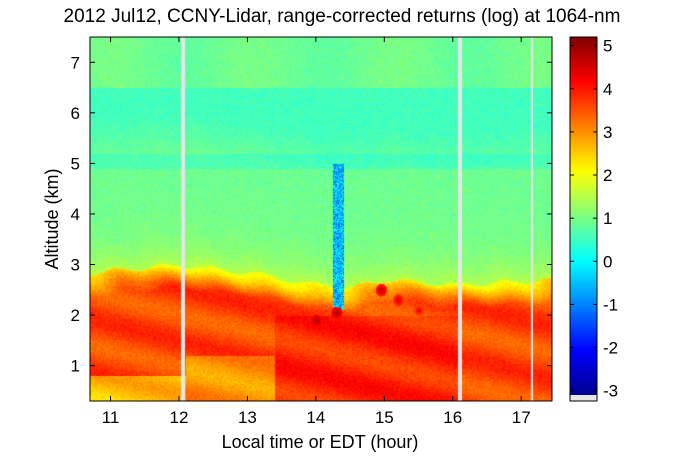 This screenshot has height=460, width=684. I want to click on colorbar-tick-label: -2, so click(610, 348).